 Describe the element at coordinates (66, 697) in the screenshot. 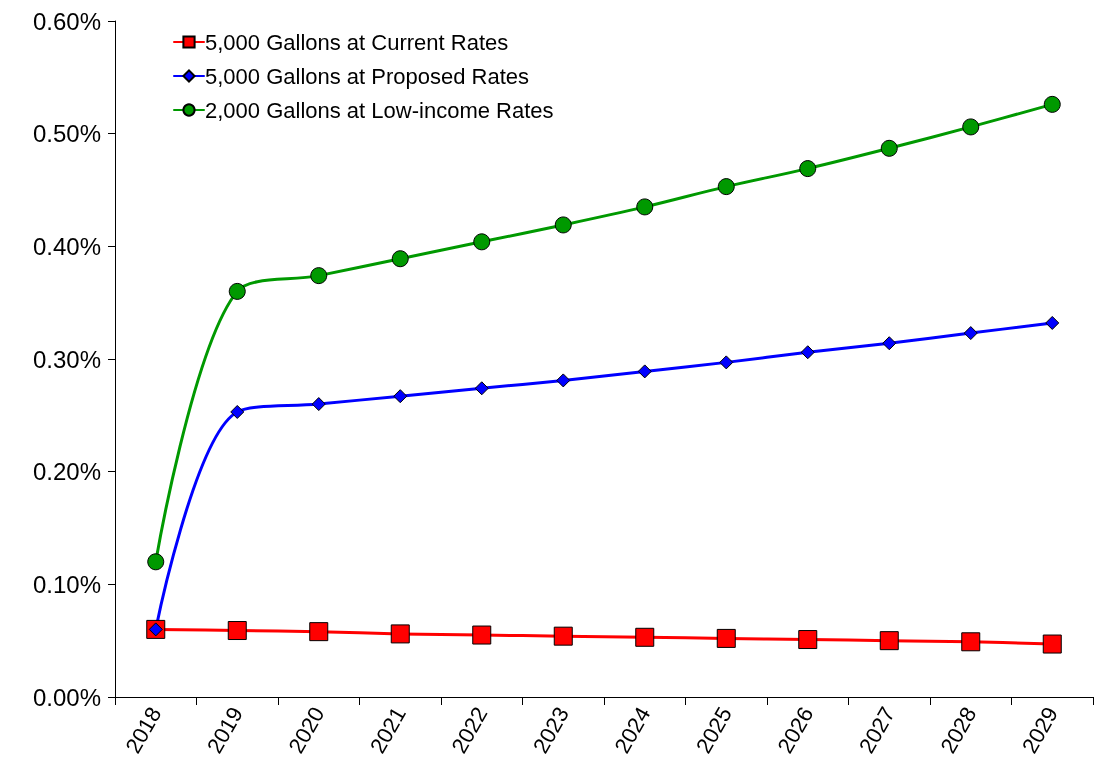

I see `y-tick-label: 0.00%` at that location.